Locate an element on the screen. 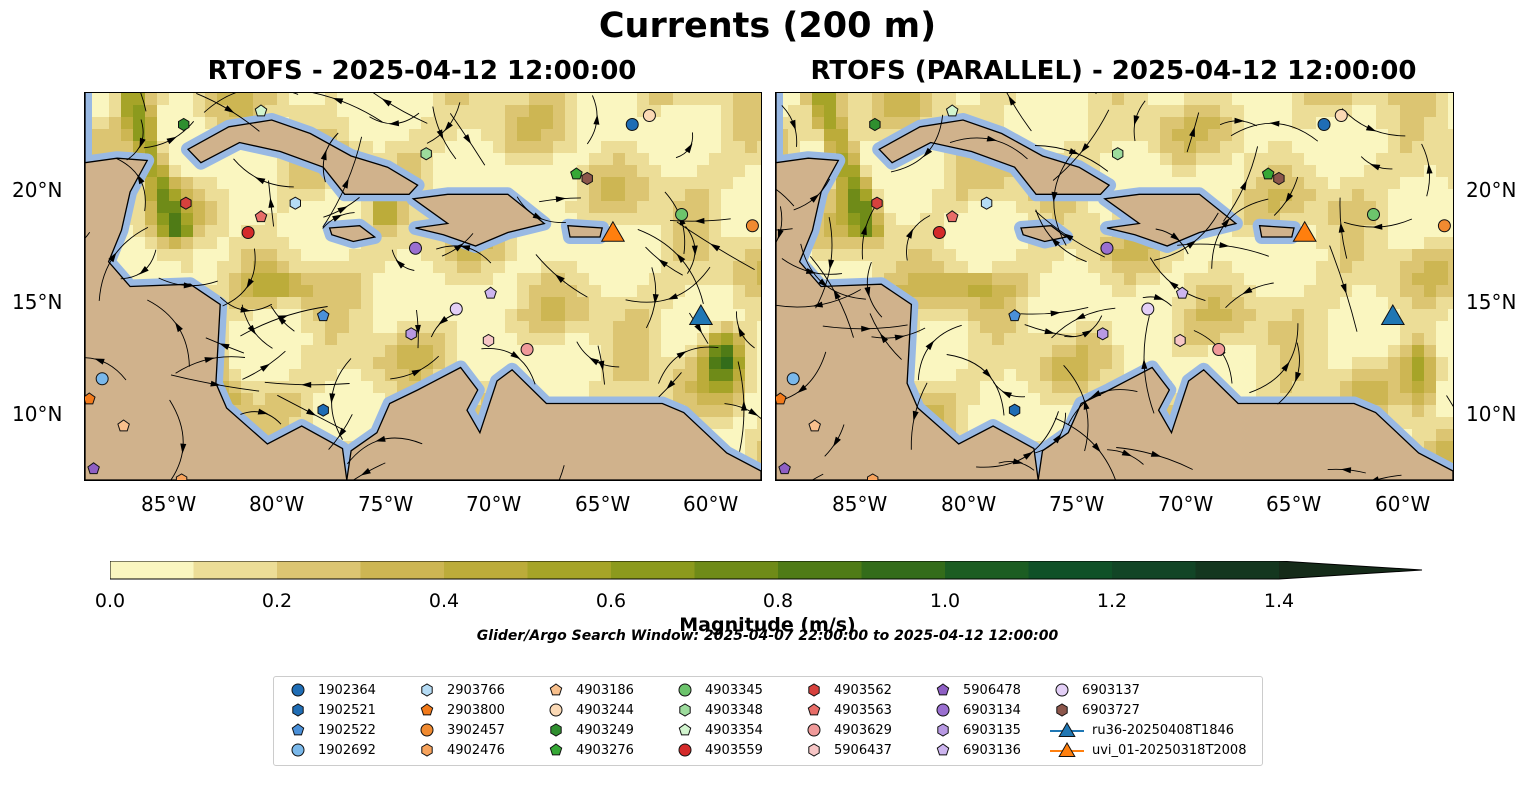  colorbar-tick-7: 1.4 is located at coordinates (1279, 601).